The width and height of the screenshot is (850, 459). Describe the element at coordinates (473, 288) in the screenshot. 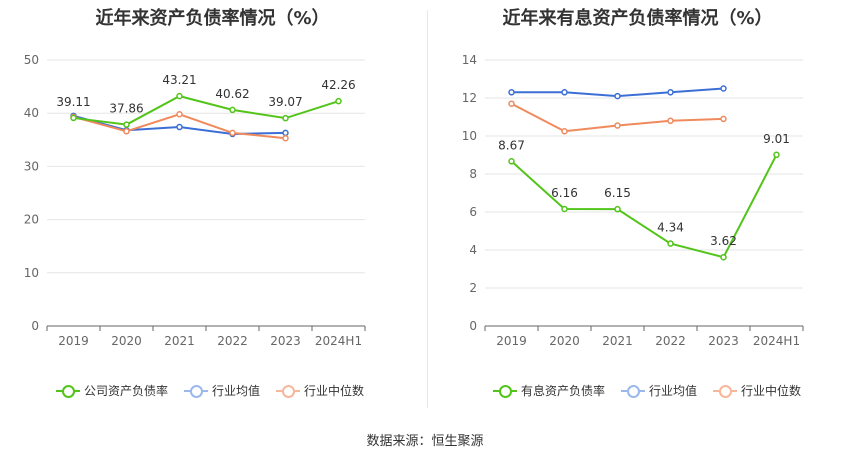

I see `y-tick-label: 2` at that location.